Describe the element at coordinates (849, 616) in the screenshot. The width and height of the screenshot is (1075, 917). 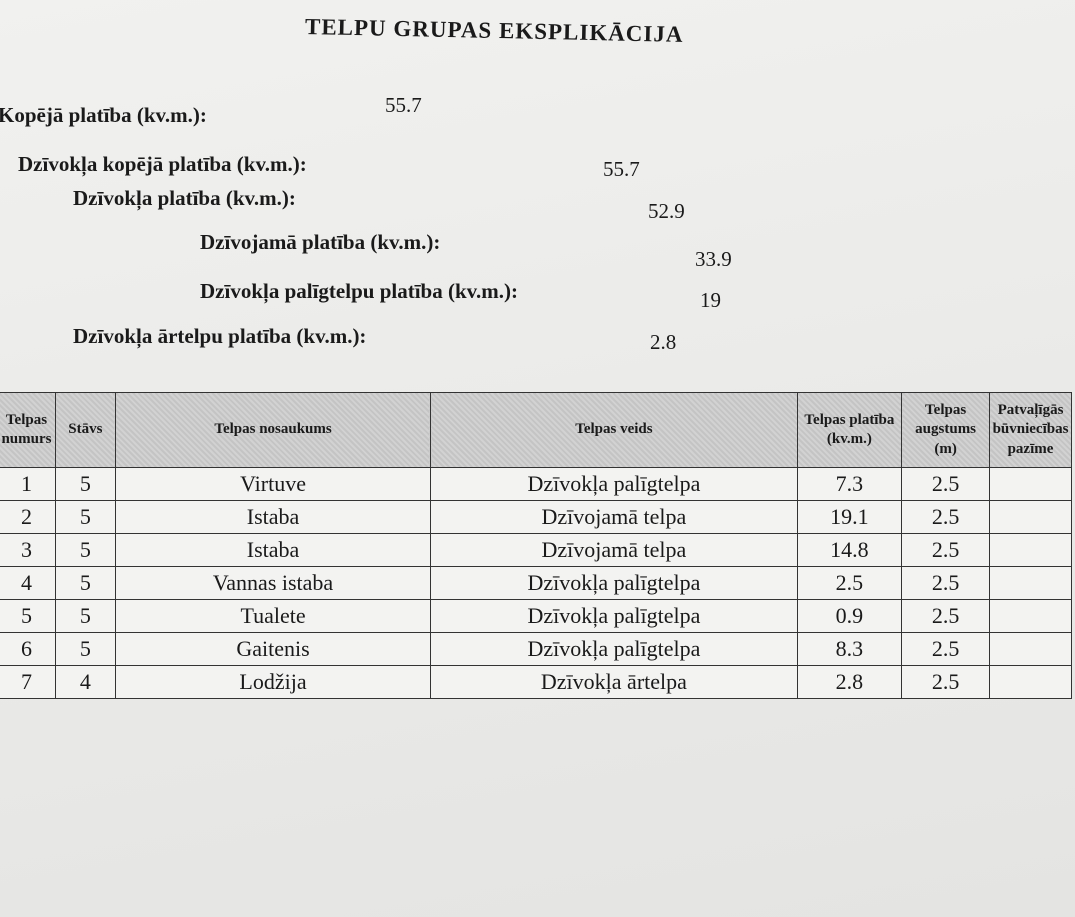
I see `table-cell: 0.9` at that location.